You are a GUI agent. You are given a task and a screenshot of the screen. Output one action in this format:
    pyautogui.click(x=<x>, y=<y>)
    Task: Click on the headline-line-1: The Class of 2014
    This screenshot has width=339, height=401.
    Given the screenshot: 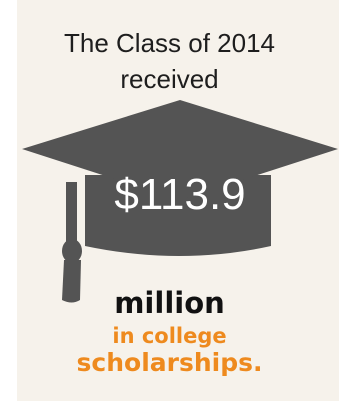 What is the action you would take?
    pyautogui.click(x=169, y=43)
    